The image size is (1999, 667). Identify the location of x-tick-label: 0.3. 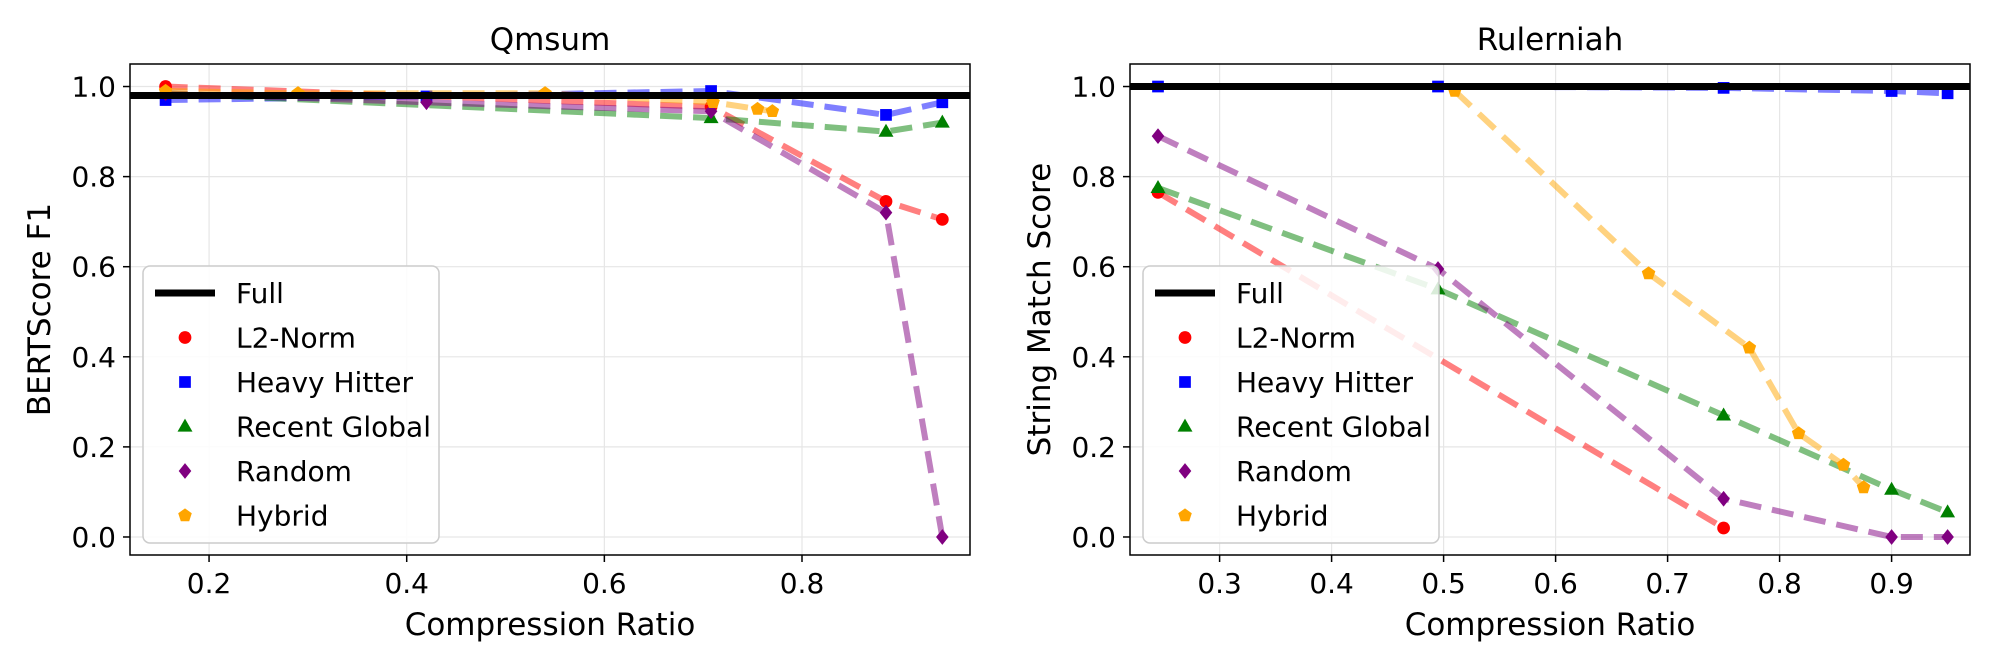
(1219, 583).